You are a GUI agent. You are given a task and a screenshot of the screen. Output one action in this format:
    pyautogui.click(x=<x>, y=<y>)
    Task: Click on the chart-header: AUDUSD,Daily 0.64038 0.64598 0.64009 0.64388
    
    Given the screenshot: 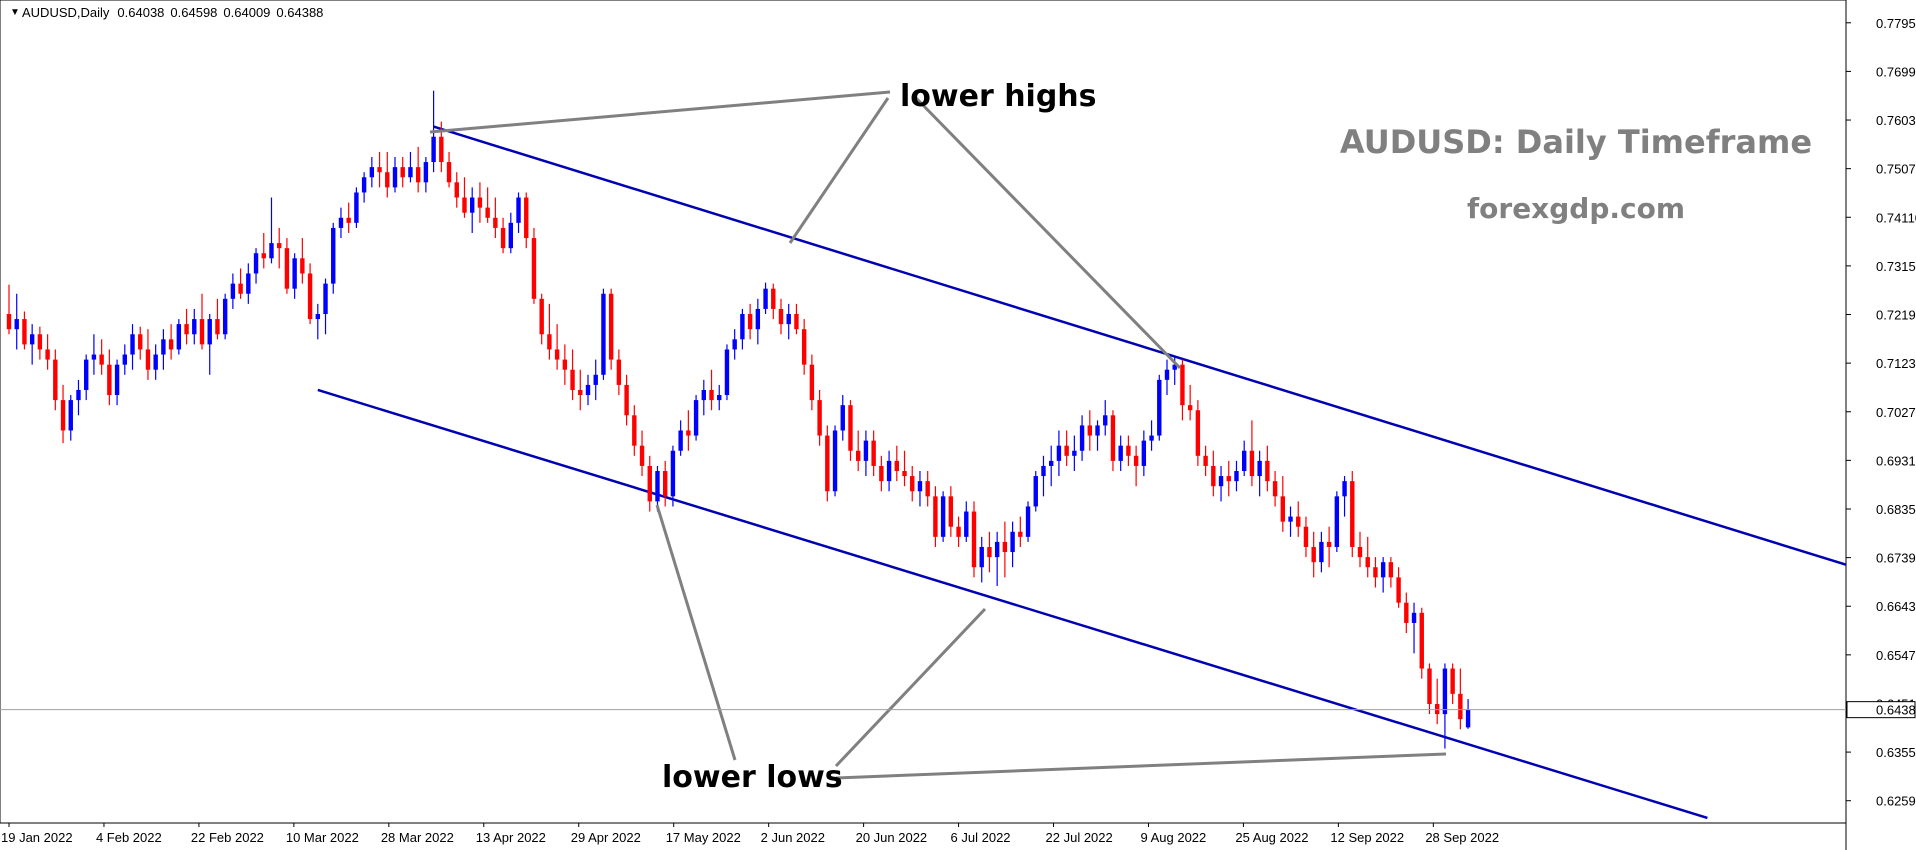 What is the action you would take?
    pyautogui.click(x=172, y=12)
    